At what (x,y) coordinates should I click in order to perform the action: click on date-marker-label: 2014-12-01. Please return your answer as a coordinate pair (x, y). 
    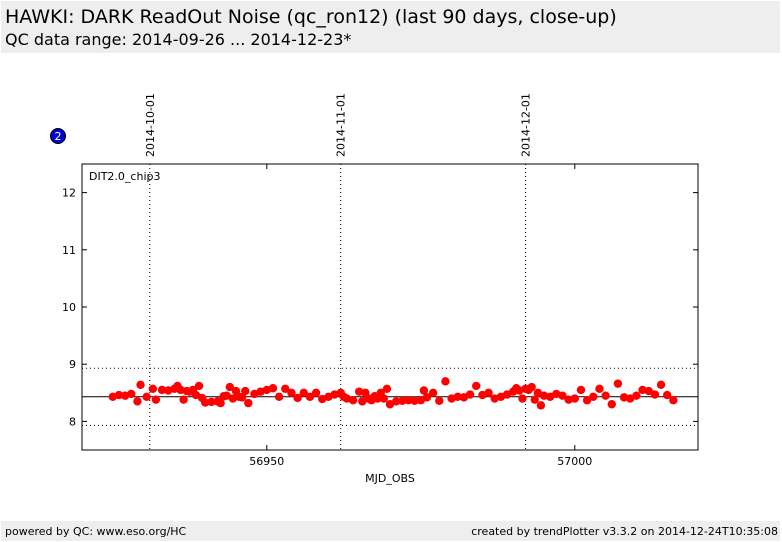
    Looking at the image, I should click on (526, 125).